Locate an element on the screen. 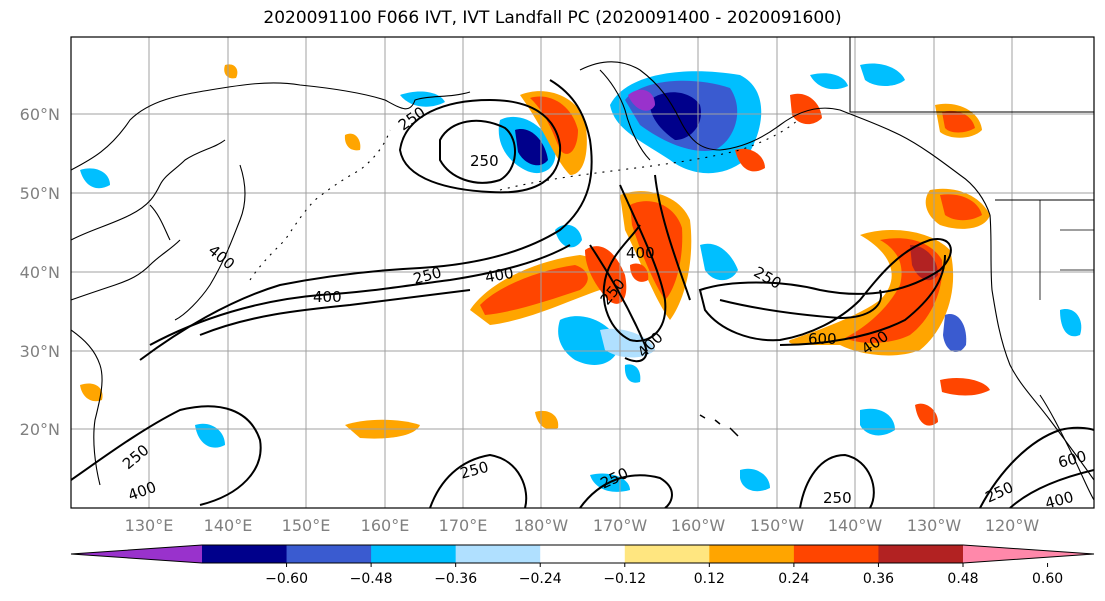  colorbar-tick-label: −0.24 is located at coordinates (540, 579).